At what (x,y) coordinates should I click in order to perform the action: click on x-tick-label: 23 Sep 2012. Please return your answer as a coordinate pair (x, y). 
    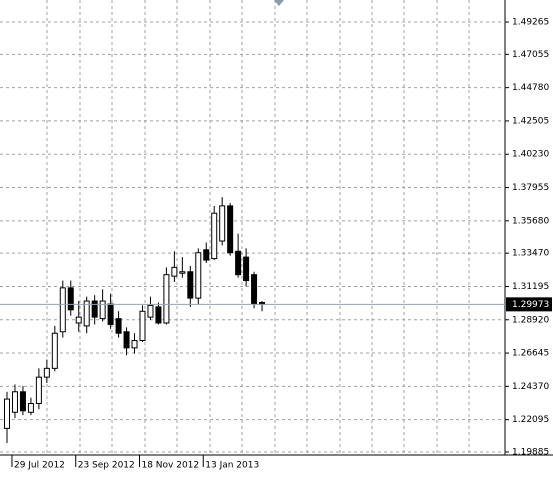
    Looking at the image, I should click on (106, 466).